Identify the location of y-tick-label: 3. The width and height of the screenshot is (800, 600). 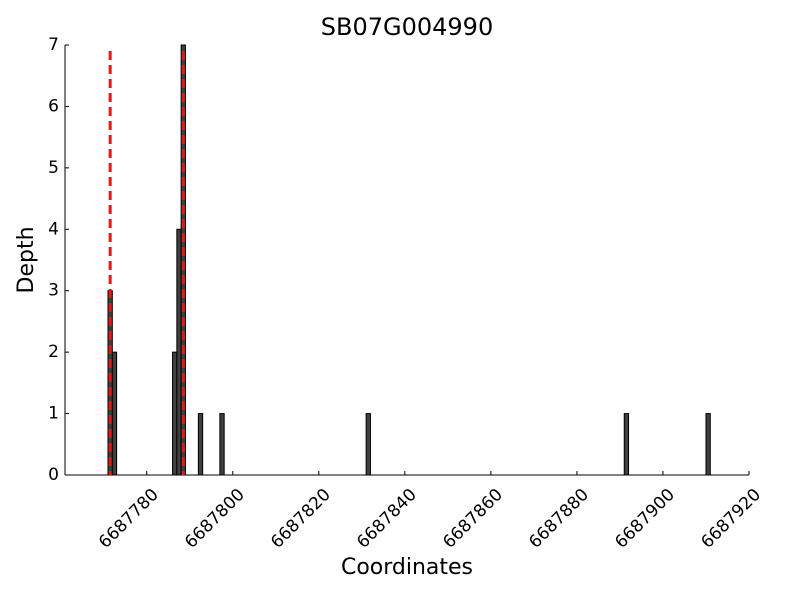
(53, 291).